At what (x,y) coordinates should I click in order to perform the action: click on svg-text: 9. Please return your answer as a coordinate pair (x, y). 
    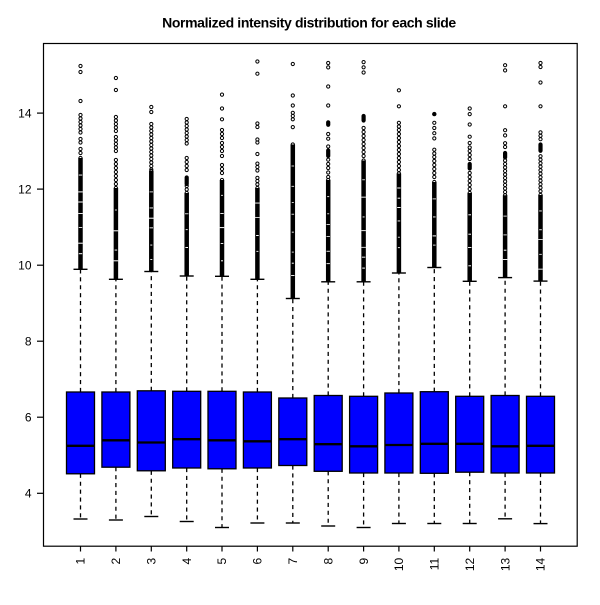
    Looking at the image, I should click on (364, 560).